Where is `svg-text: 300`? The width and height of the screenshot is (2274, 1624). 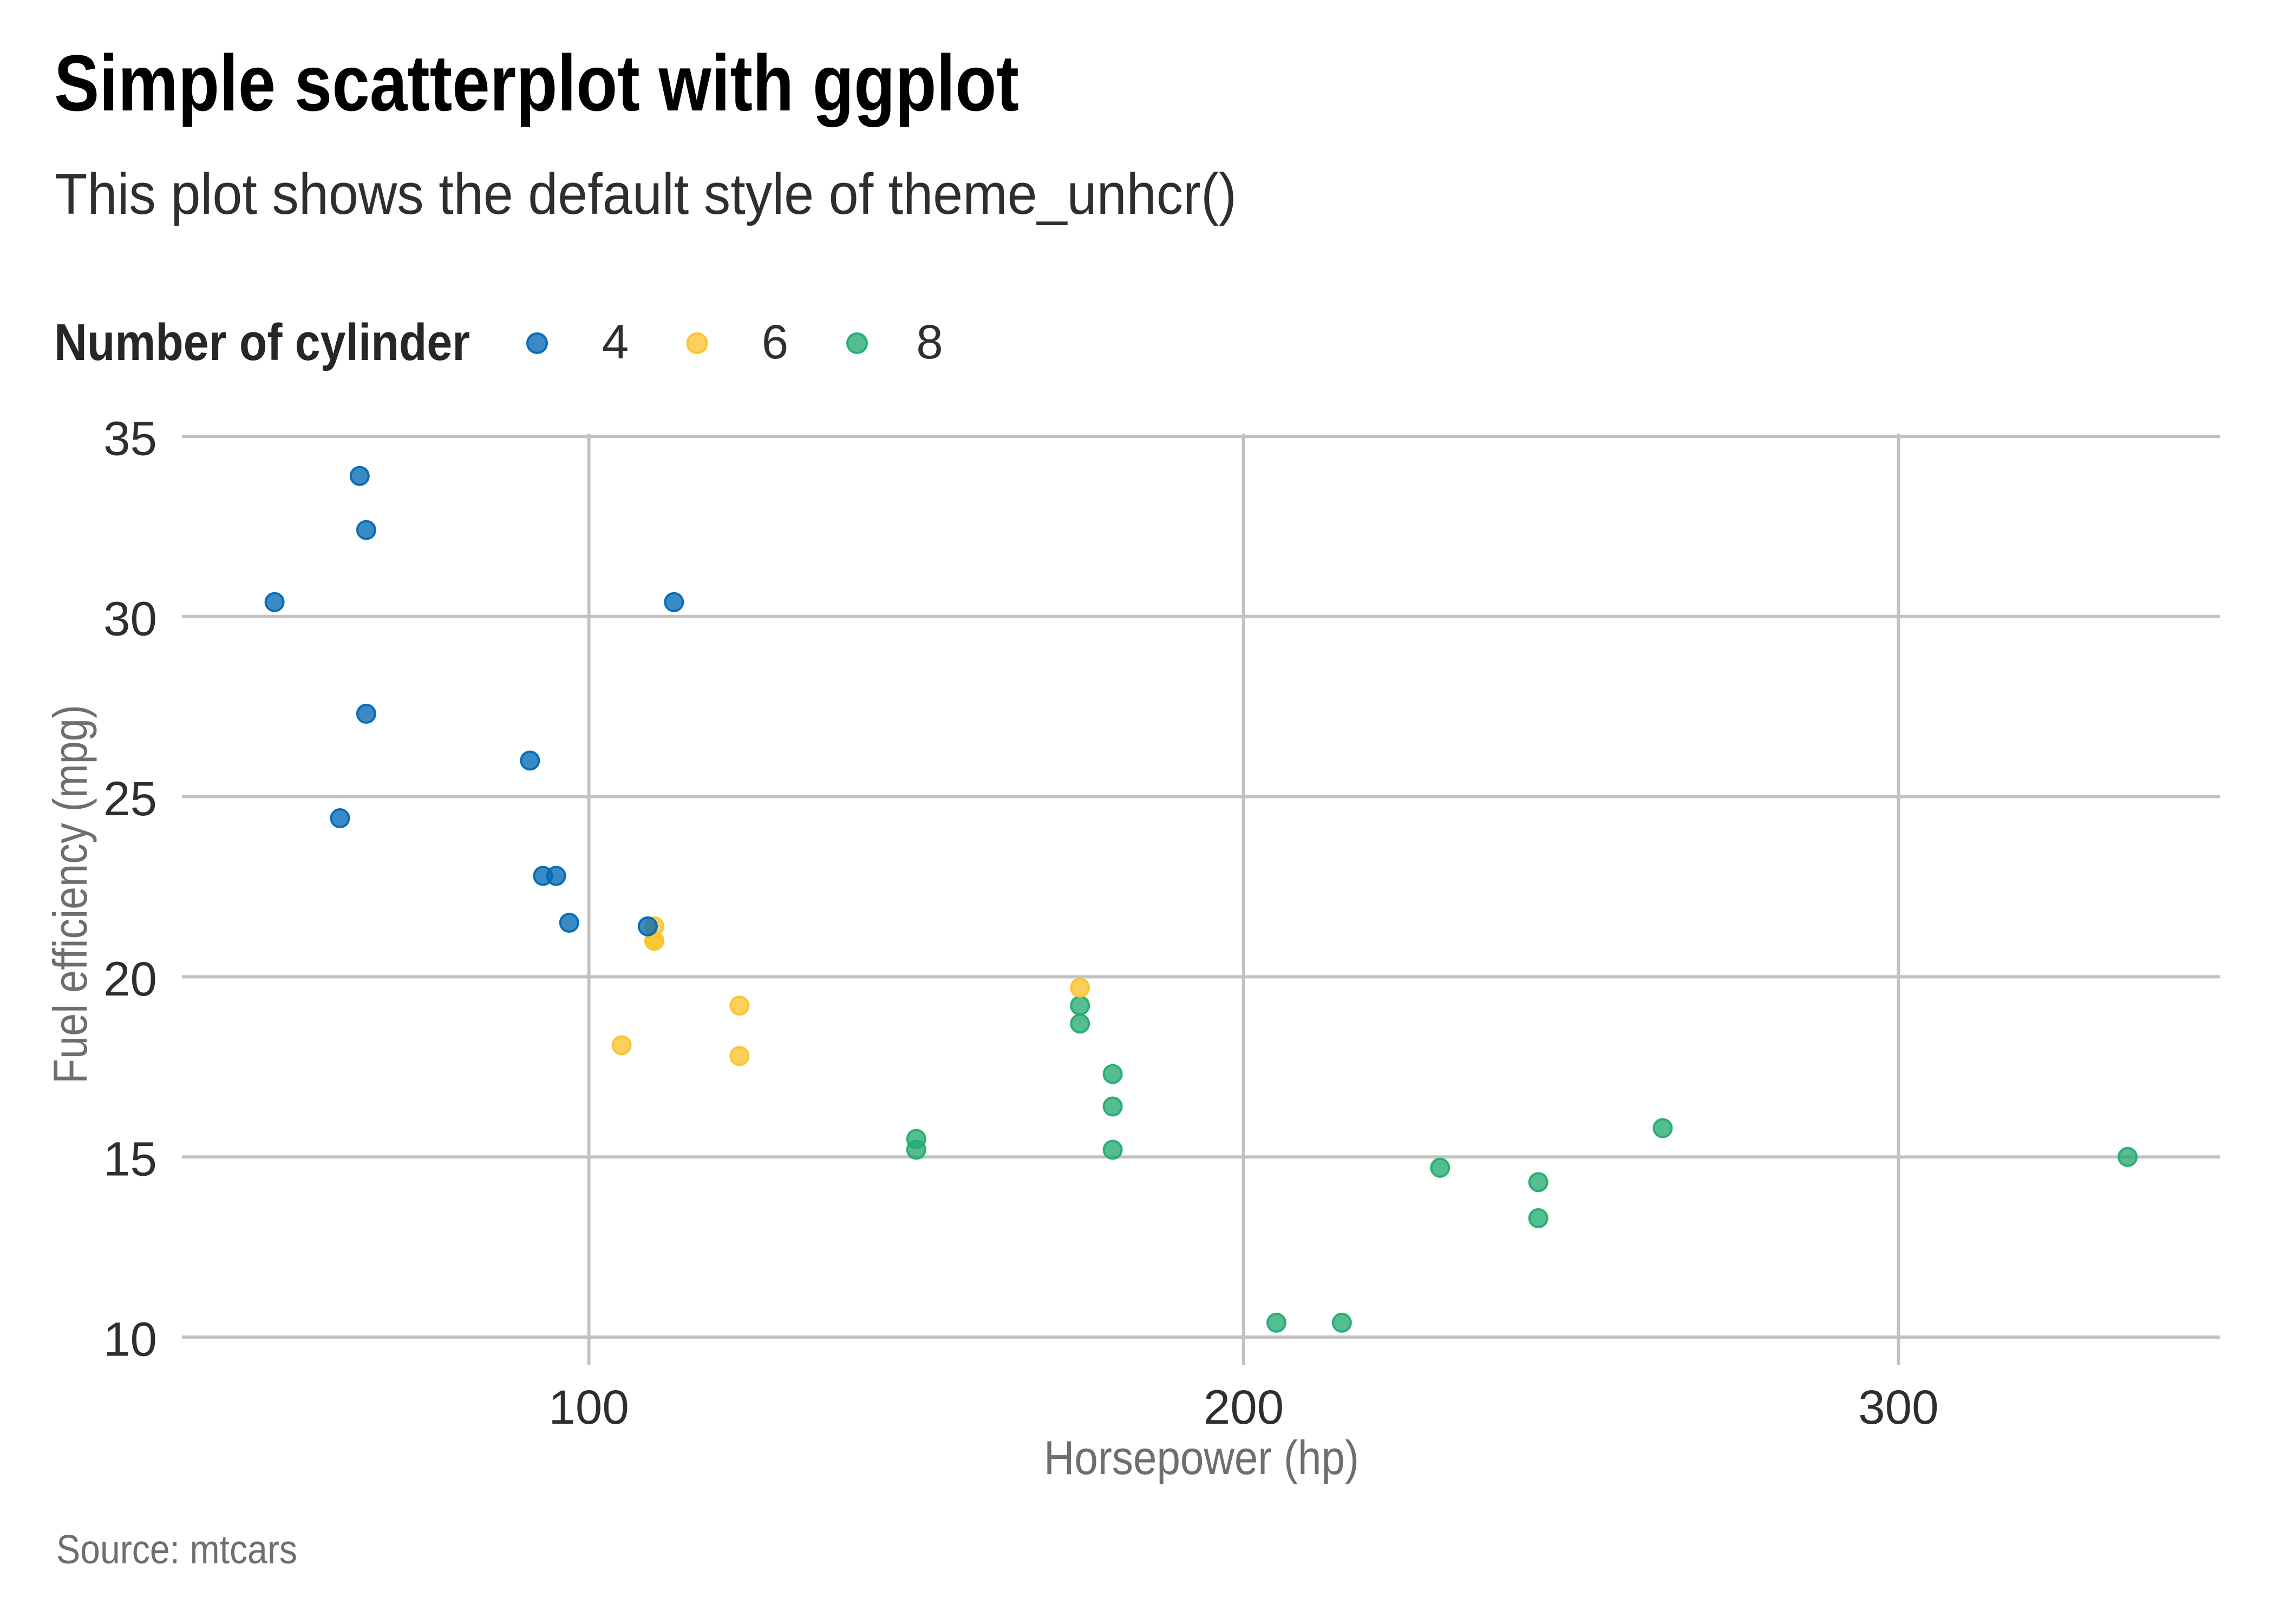
svg-text: 300 is located at coordinates (1899, 1407).